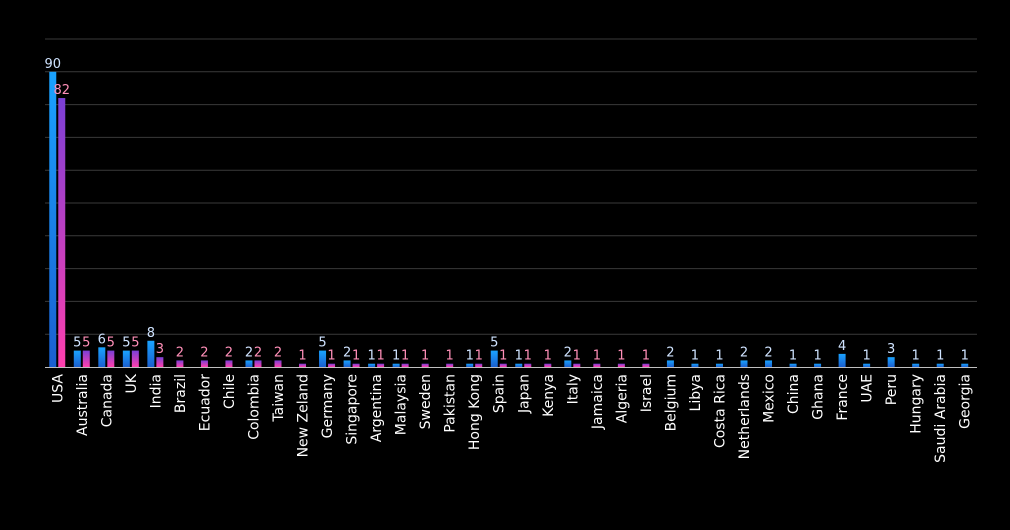 The height and width of the screenshot is (530, 1010). Describe the element at coordinates (402, 404) in the screenshot. I see `x-tick-label: Malaysia` at that location.